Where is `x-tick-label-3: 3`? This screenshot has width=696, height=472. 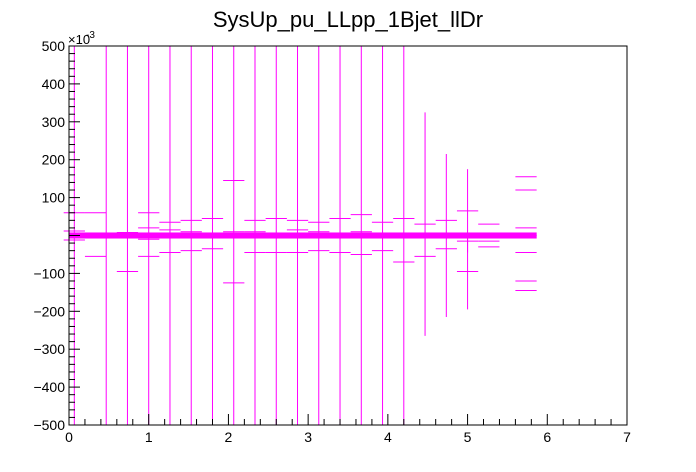
x-tick-label-3: 3 is located at coordinates (308, 437).